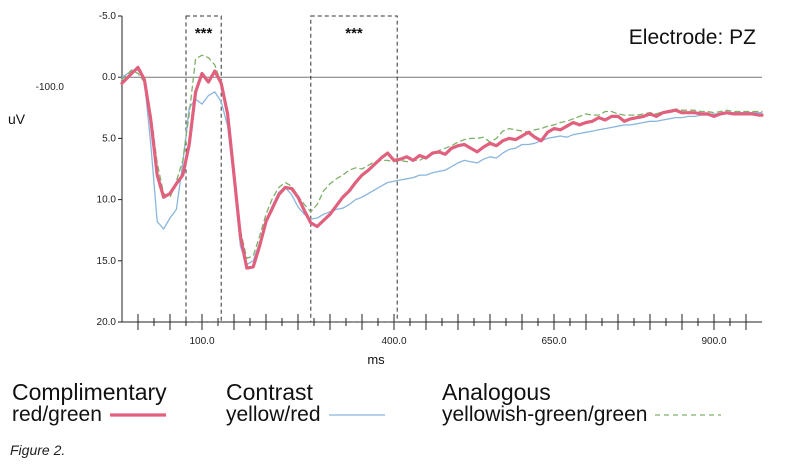 The image size is (800, 465). I want to click on legend-analogous: Analogous yellowish-green/green, so click(582, 402).